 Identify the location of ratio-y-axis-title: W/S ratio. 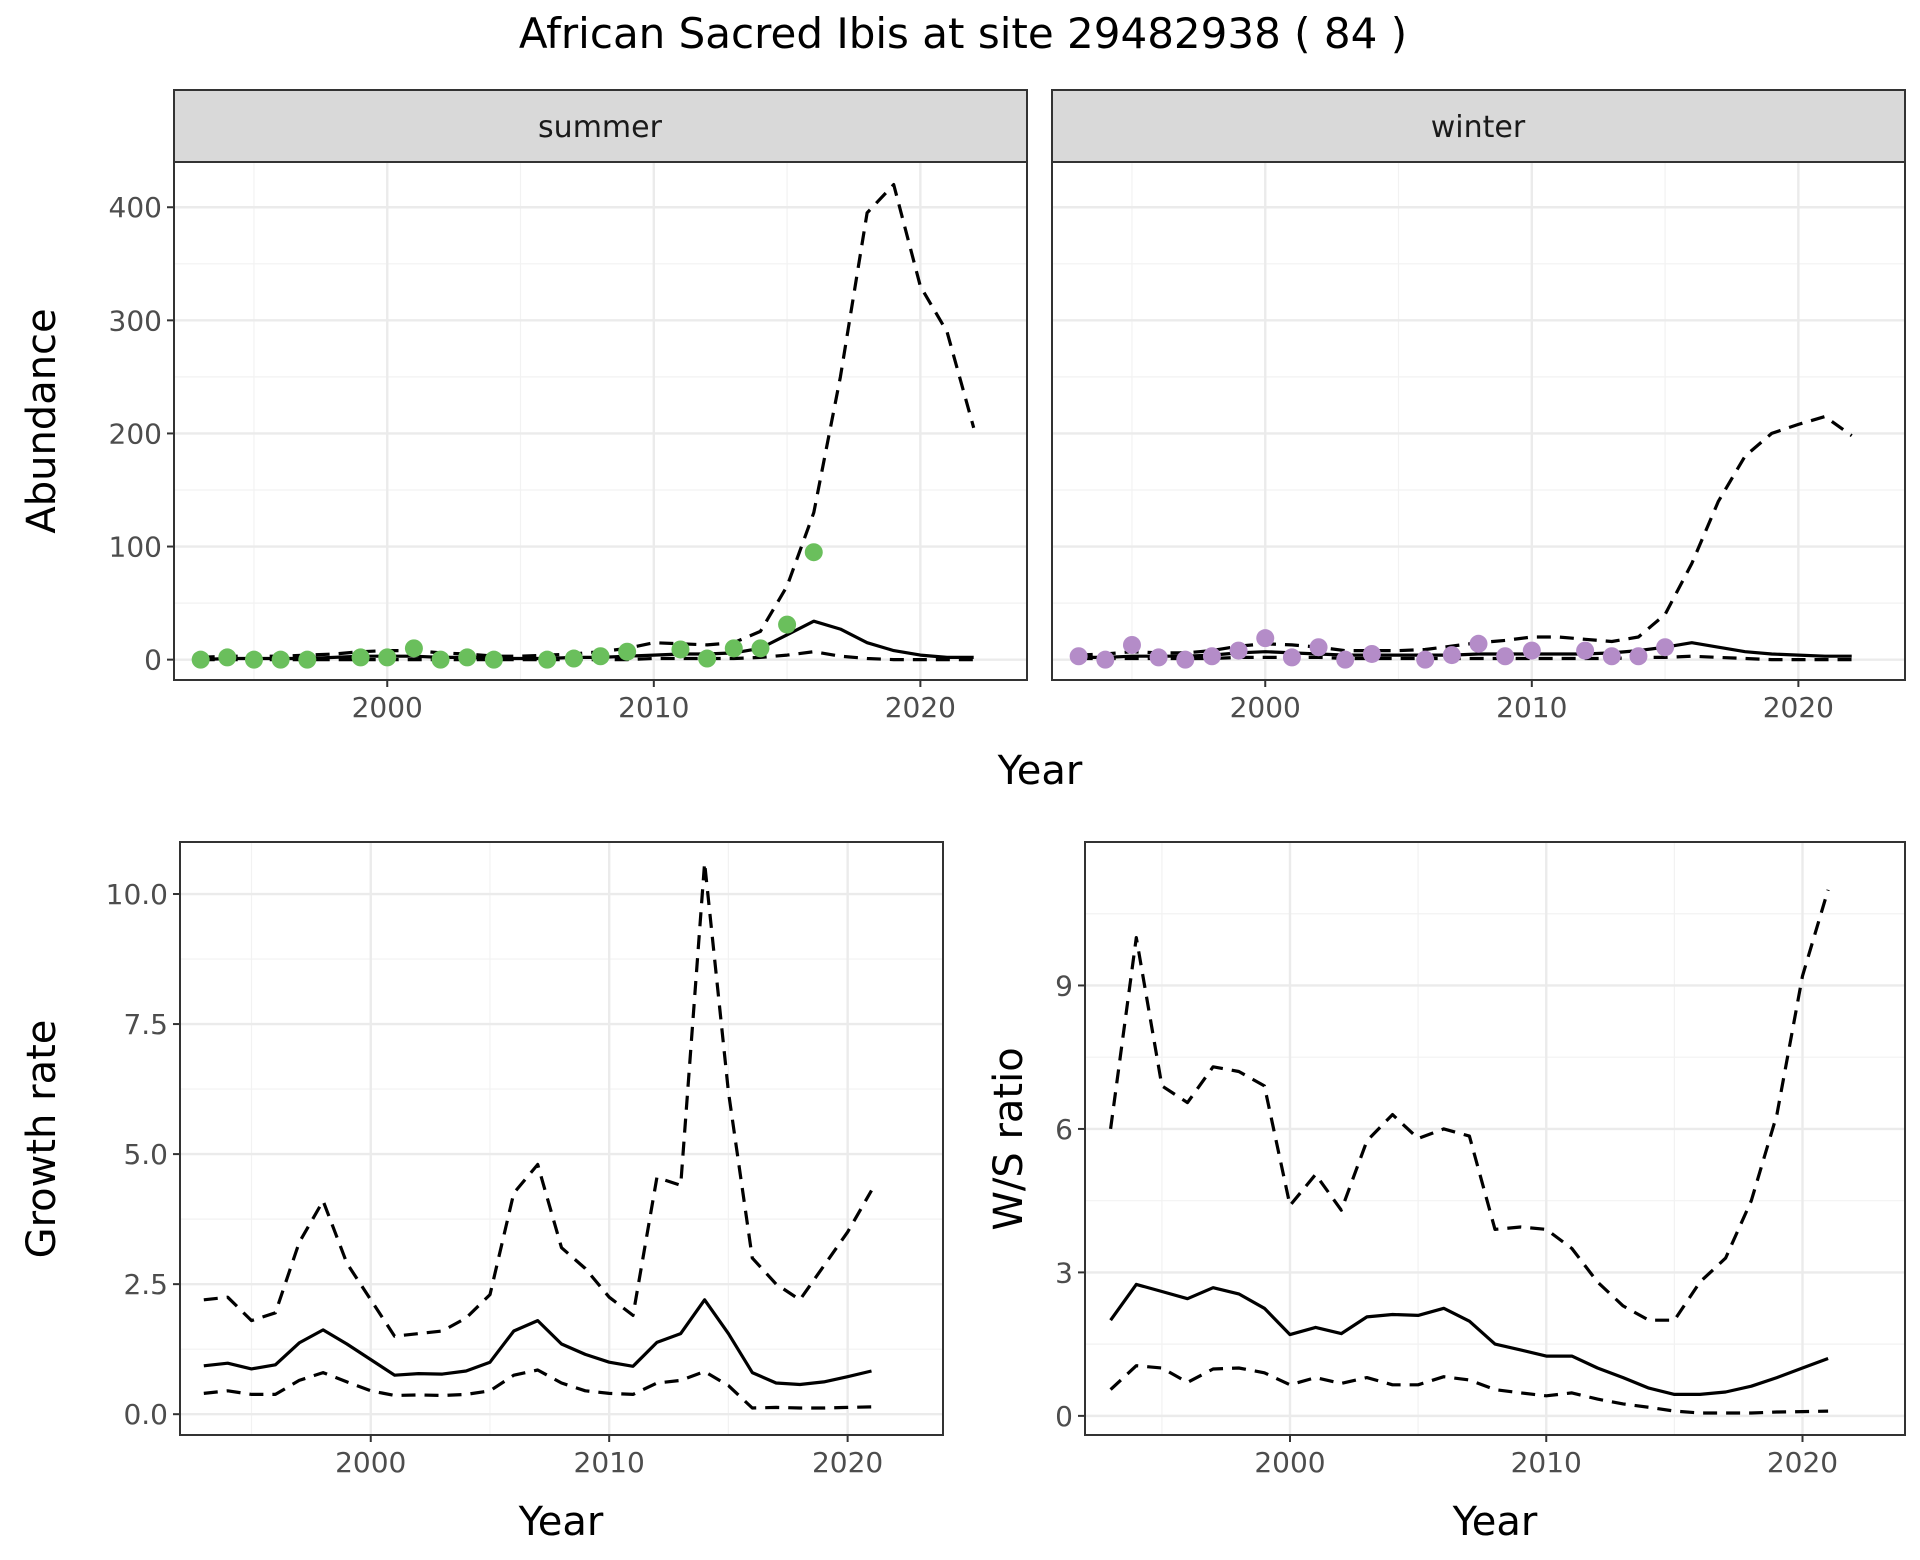
(1009, 1138).